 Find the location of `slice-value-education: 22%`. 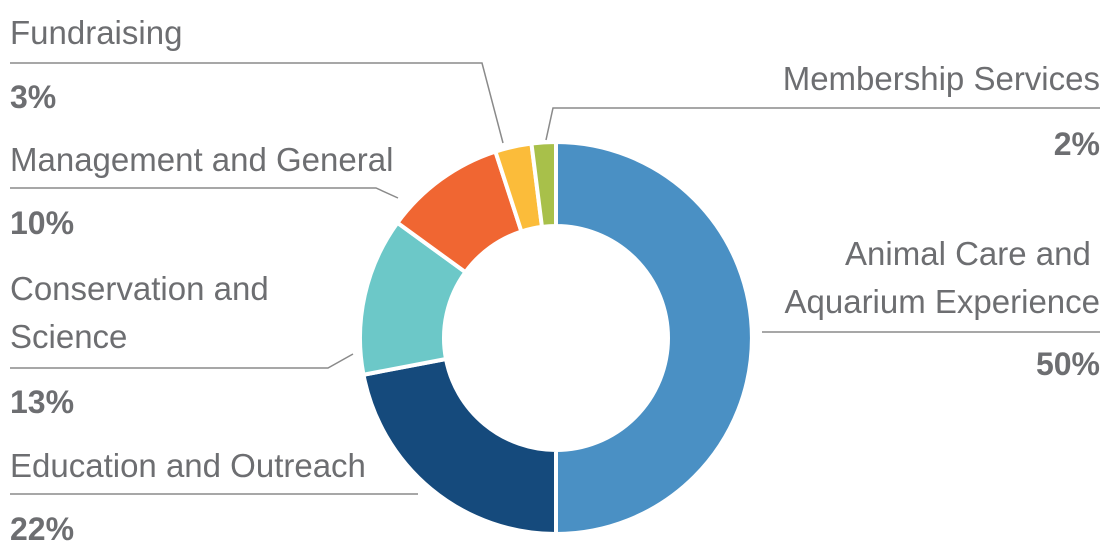

slice-value-education: 22% is located at coordinates (42, 529).